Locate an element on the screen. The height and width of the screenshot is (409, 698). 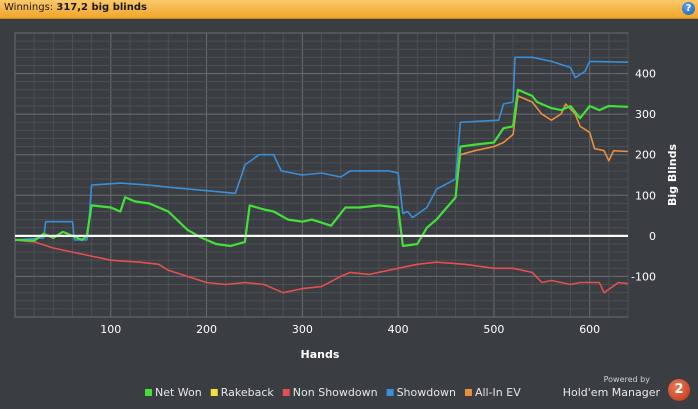
x-tick-label: 200 is located at coordinates (206, 329).